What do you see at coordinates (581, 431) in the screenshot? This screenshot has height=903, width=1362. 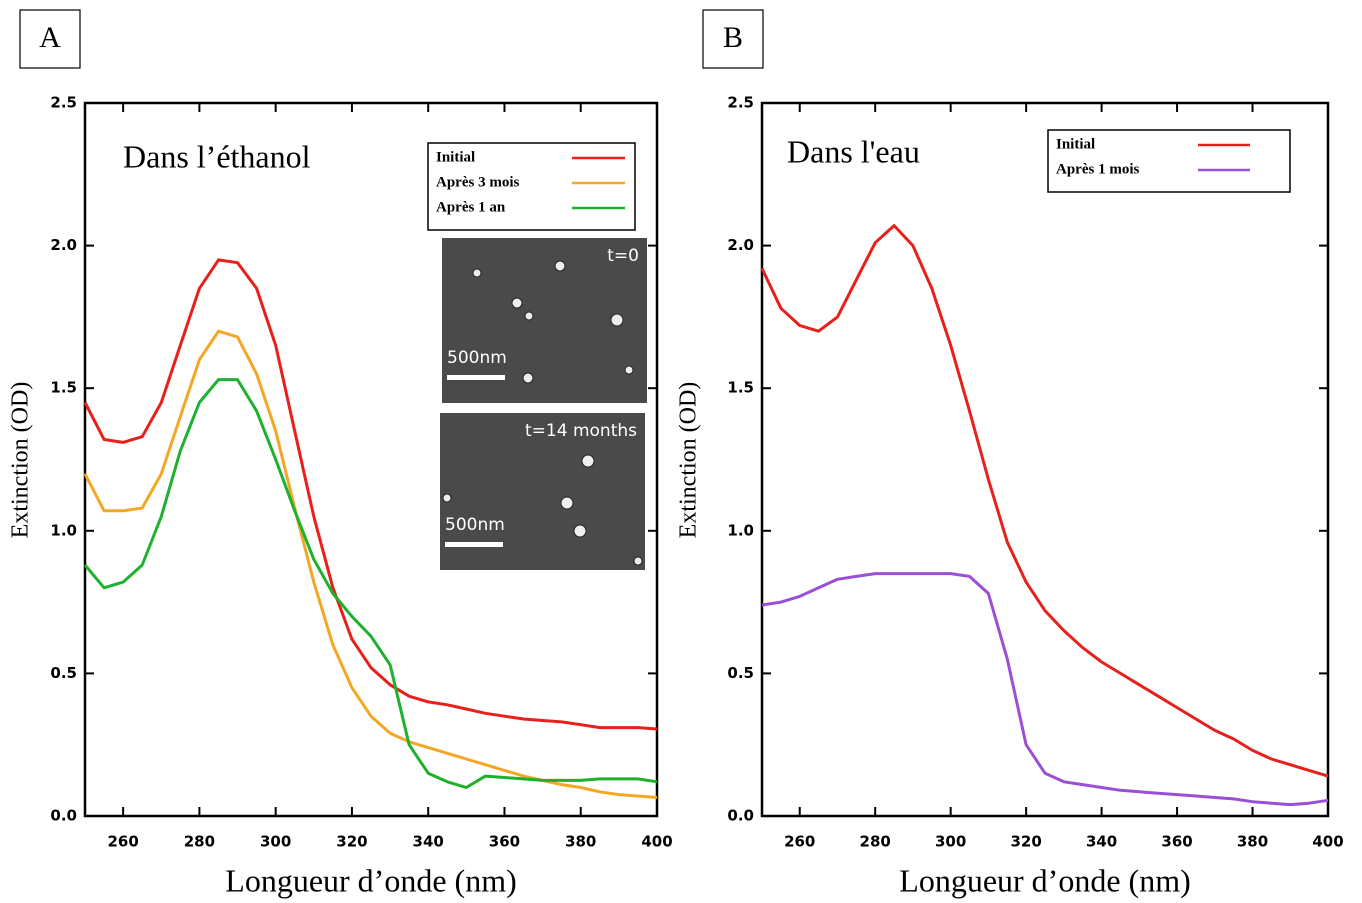 I see `inset-label: t=14 months` at bounding box center [581, 431].